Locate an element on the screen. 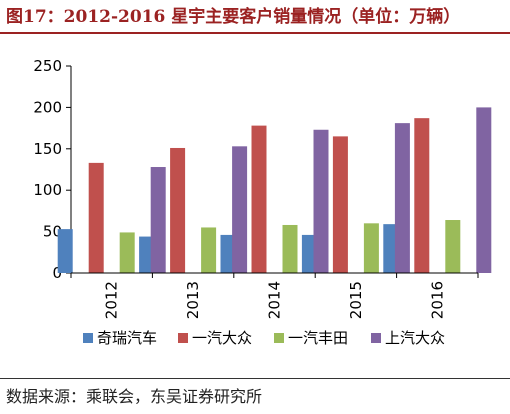 Image resolution: width=510 pixels, height=414 pixels. legend-label: 奇瑞汽车 is located at coordinates (127, 338).